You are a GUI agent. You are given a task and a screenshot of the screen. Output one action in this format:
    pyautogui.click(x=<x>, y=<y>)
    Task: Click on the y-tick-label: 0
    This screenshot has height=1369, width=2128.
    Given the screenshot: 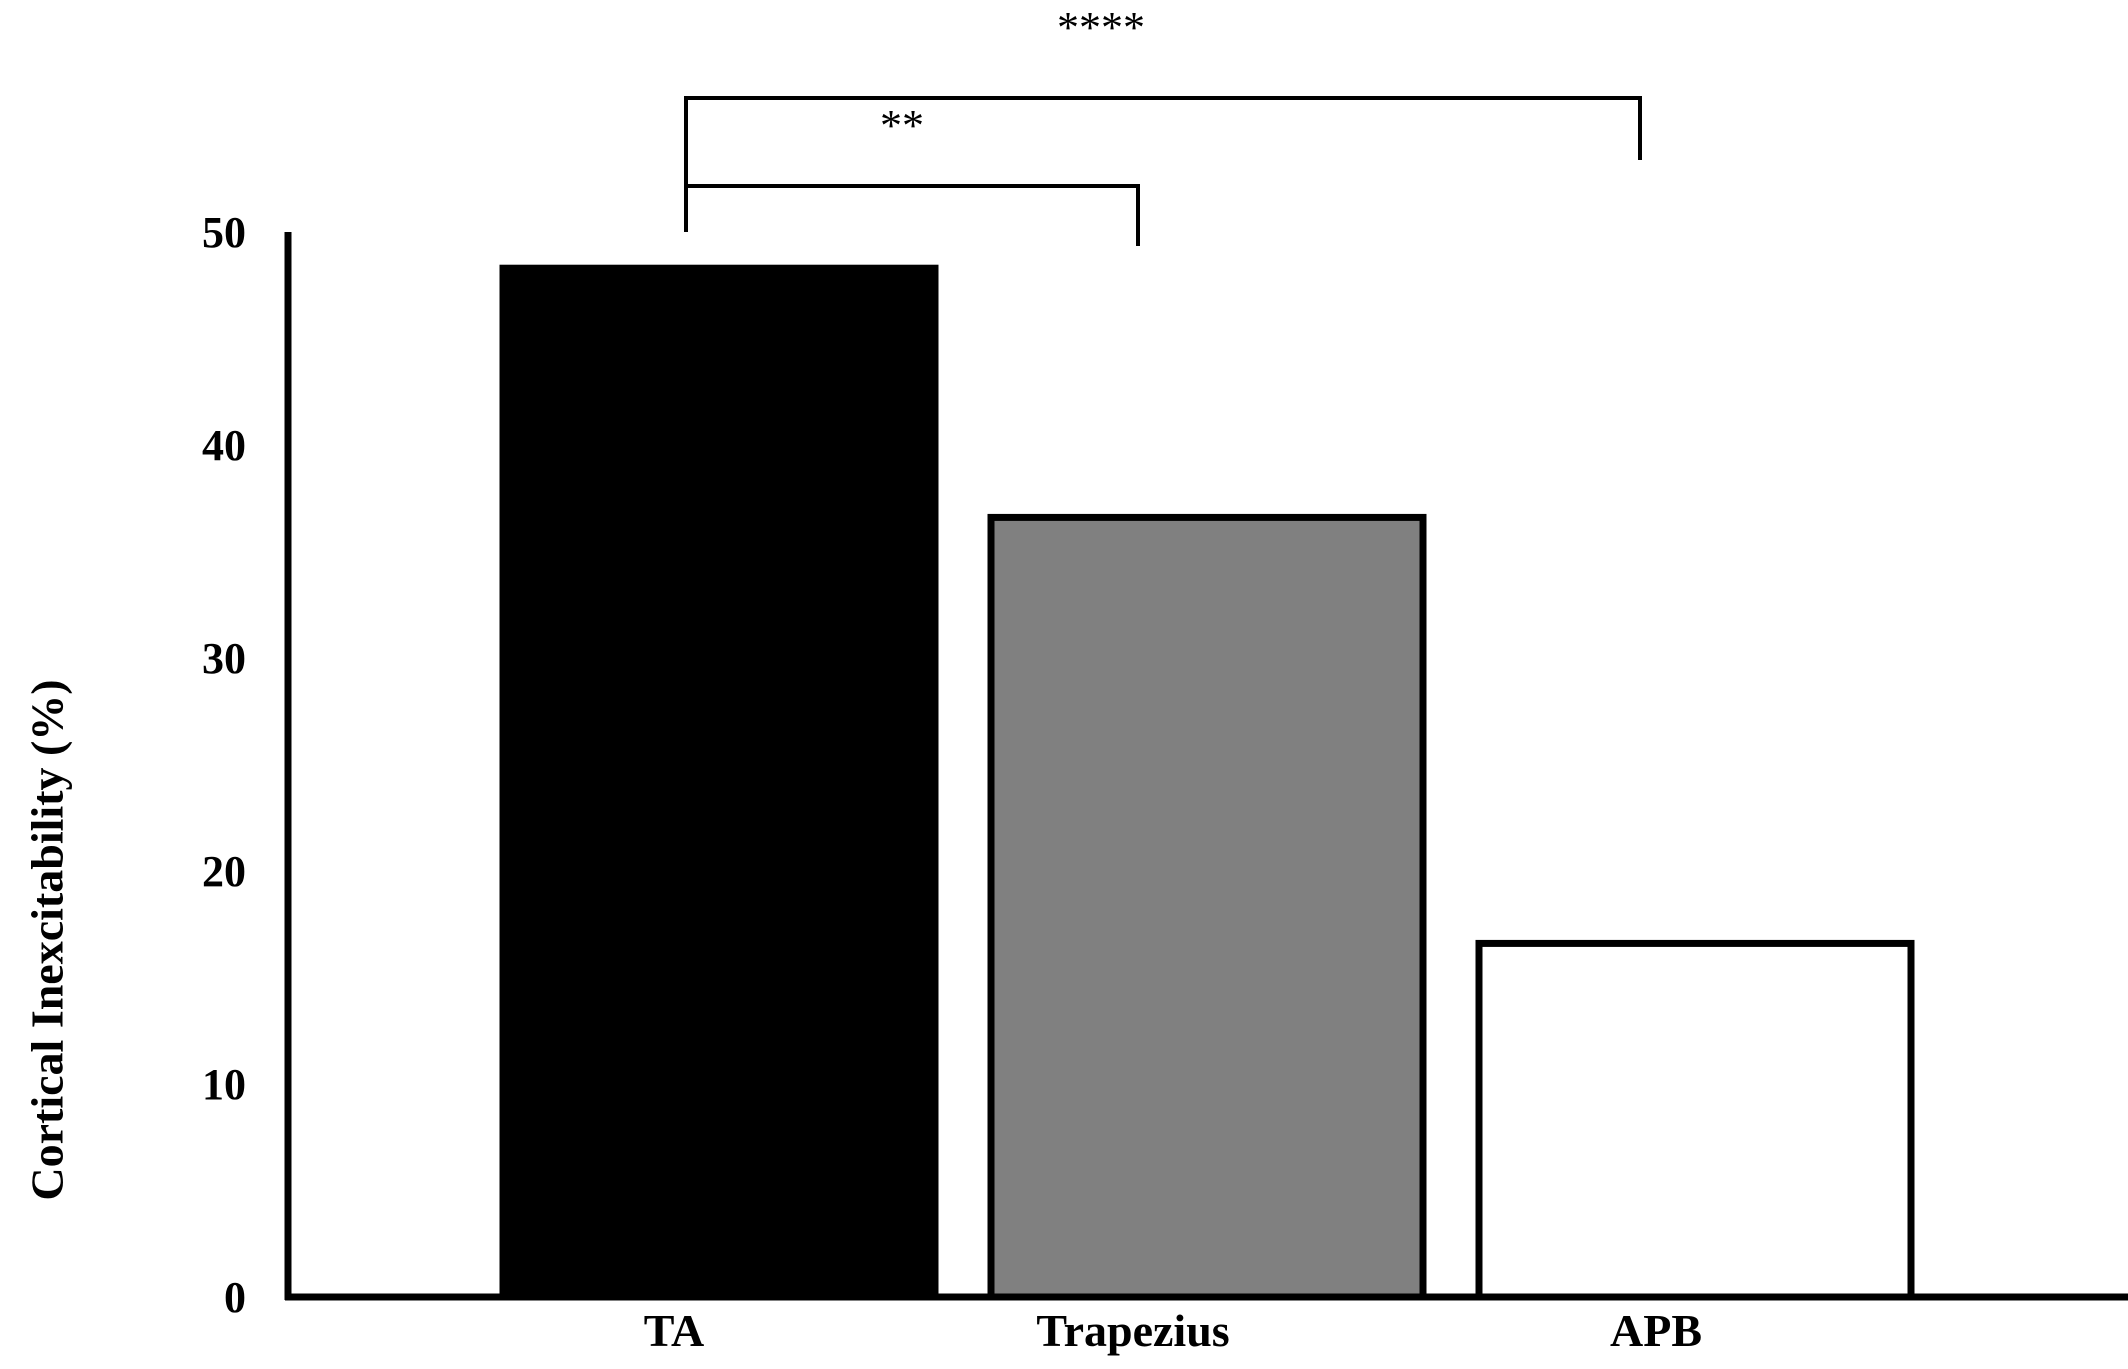 What is the action you would take?
    pyautogui.click(x=235, y=1297)
    